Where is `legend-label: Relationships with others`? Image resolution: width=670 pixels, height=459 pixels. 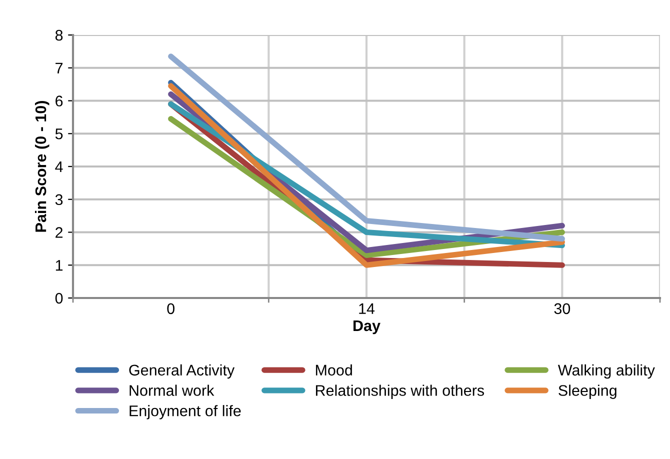
legend-label: Relationships with others is located at coordinates (400, 391).